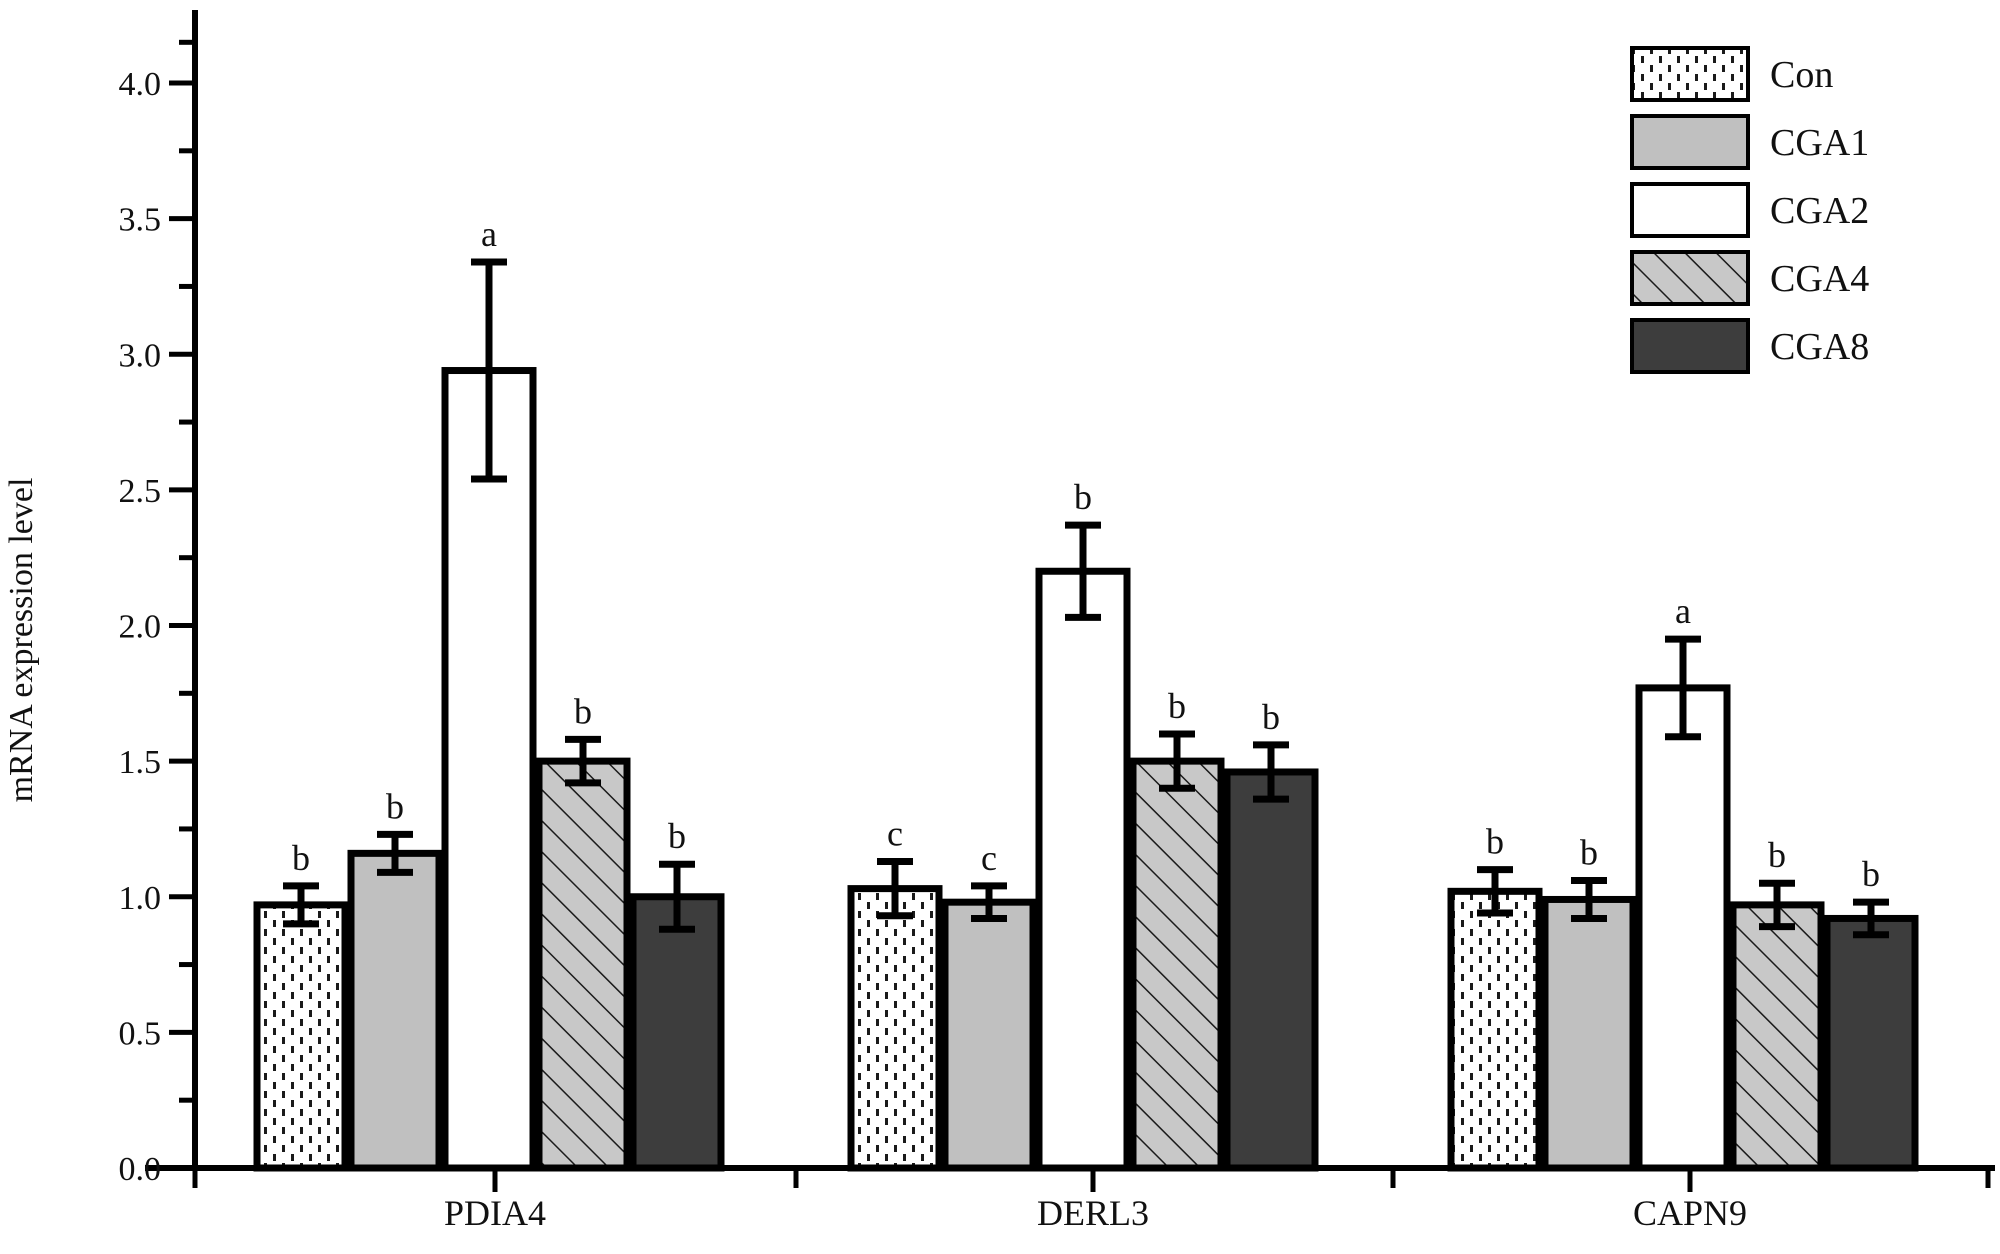  What do you see at coordinates (1819, 143) in the screenshot?
I see `legend-label: CGA1` at bounding box center [1819, 143].